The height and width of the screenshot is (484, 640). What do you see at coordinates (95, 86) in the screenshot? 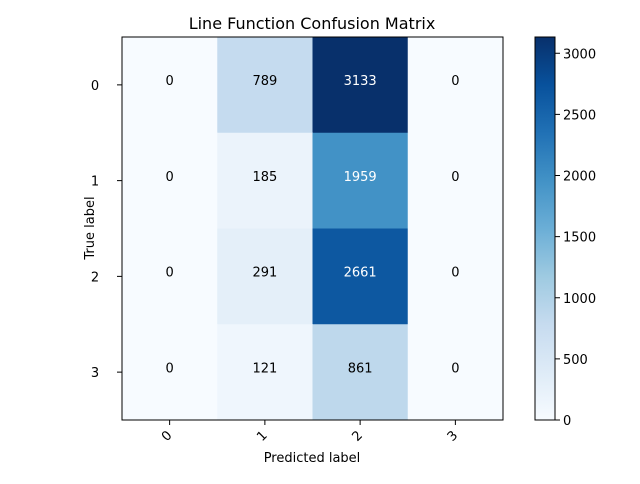
I see `y-tick-label-0: 0` at bounding box center [95, 86].